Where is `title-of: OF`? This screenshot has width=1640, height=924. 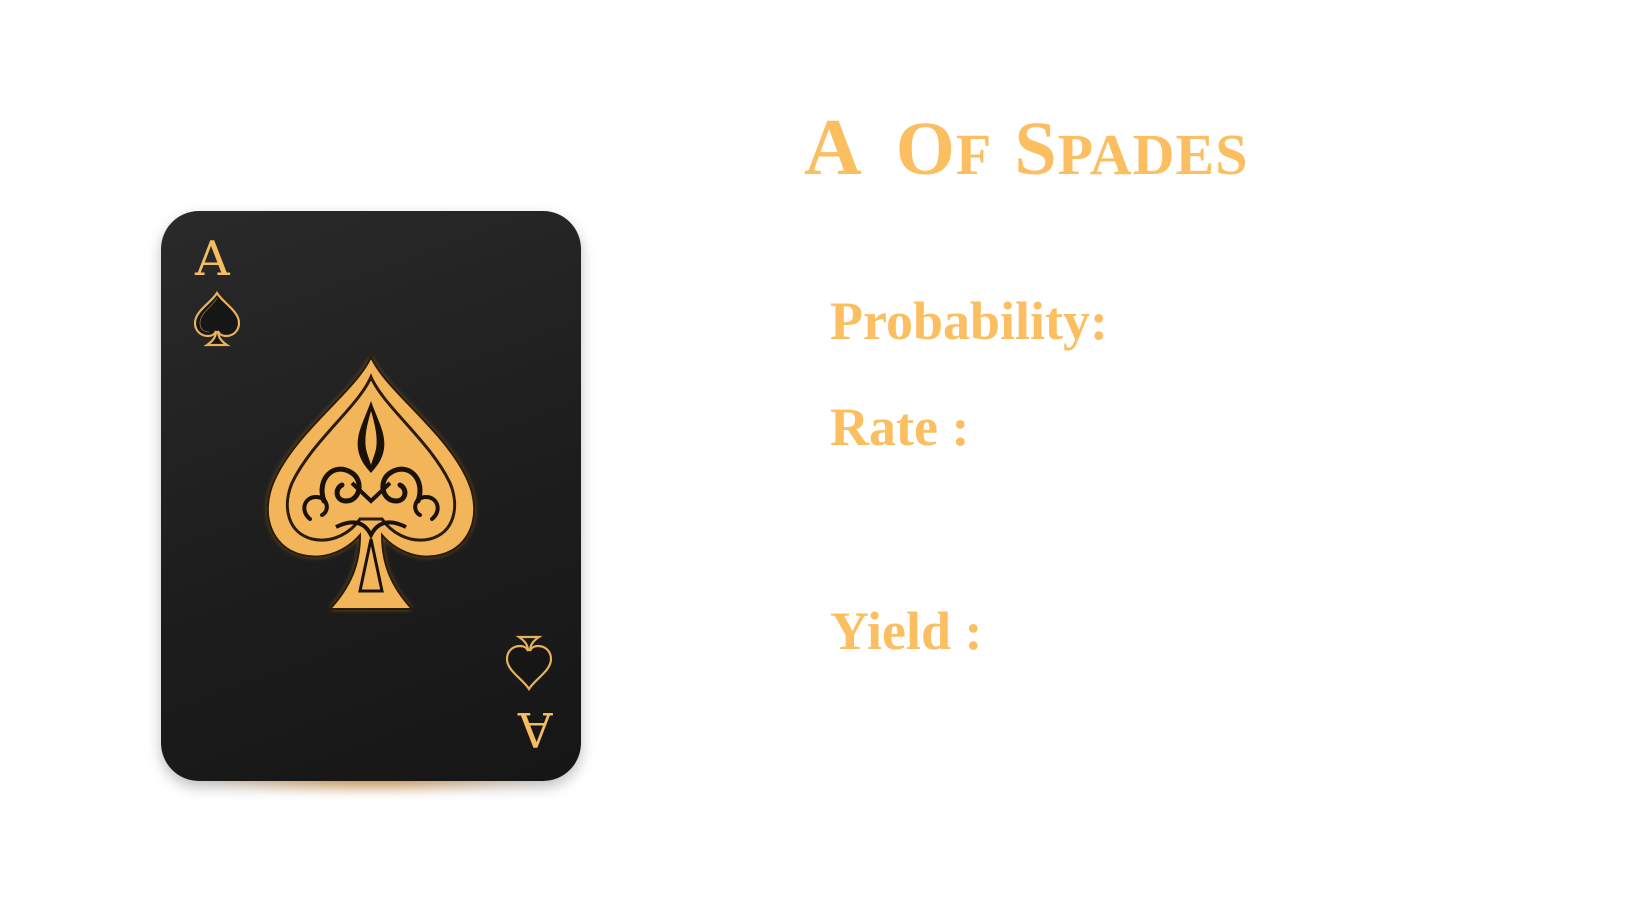 title-of: OF is located at coordinates (944, 150).